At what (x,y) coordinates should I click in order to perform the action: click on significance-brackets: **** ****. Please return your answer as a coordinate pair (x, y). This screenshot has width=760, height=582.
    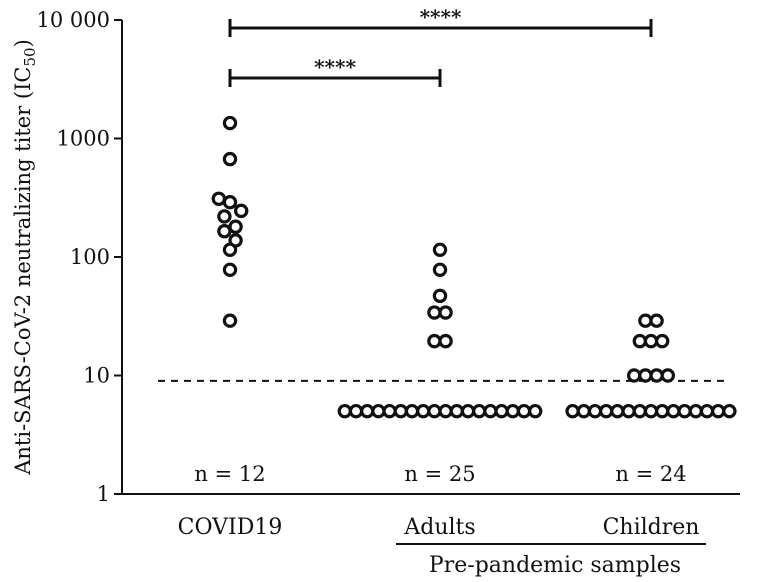
    Looking at the image, I should click on (440, 46).